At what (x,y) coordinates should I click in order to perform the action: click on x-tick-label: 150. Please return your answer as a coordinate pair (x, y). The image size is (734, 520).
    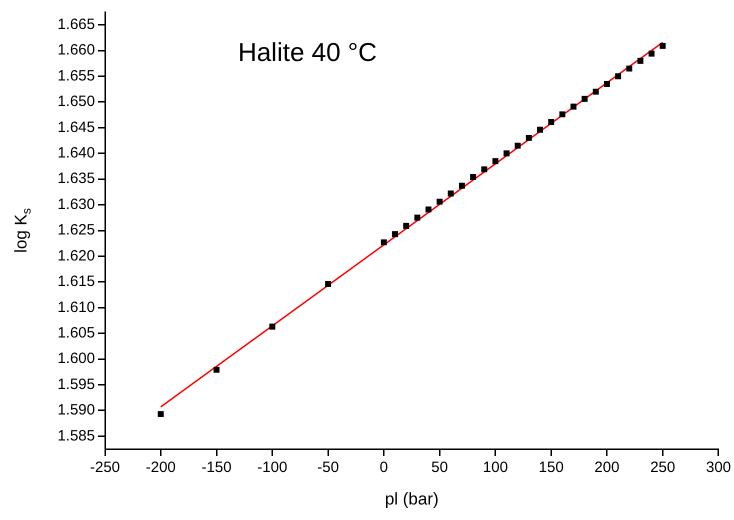
    Looking at the image, I should click on (551, 467).